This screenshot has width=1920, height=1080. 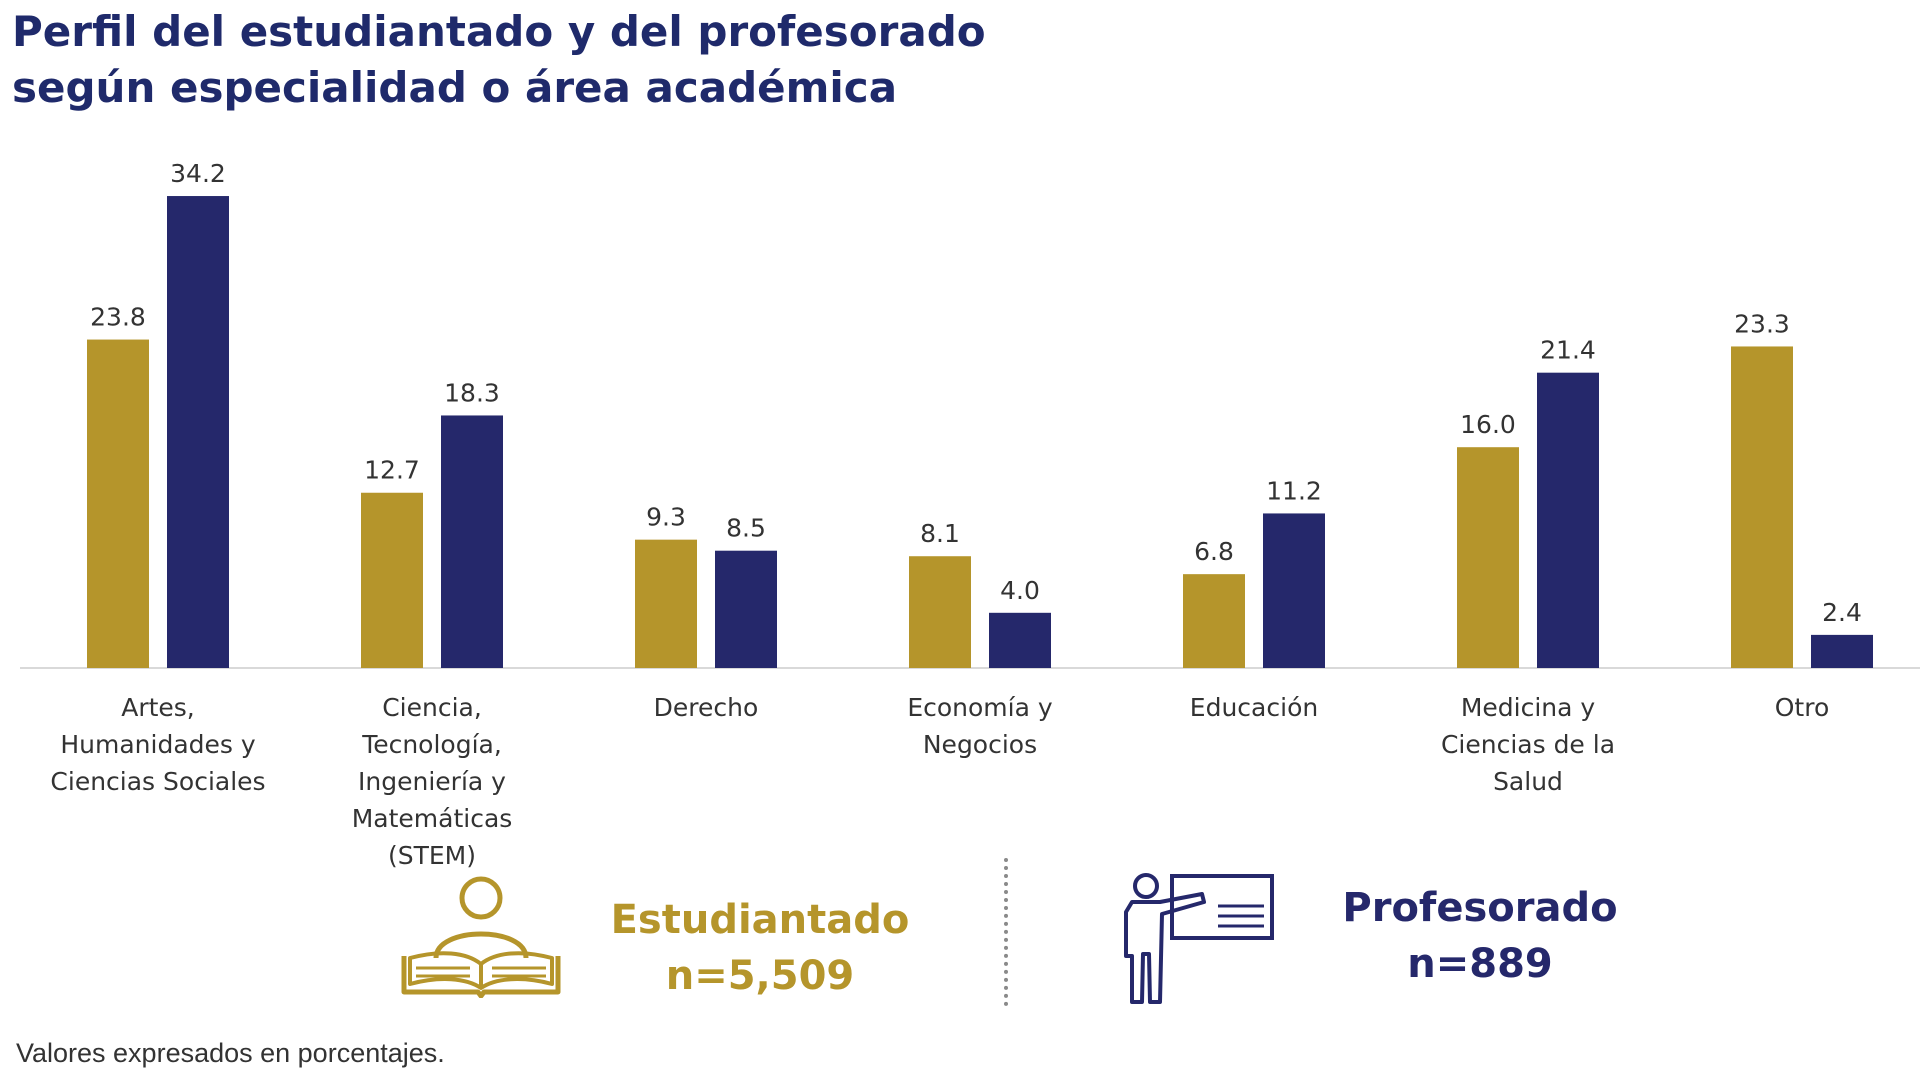 What do you see at coordinates (158, 744) in the screenshot?
I see `category-label: Humanidades y` at bounding box center [158, 744].